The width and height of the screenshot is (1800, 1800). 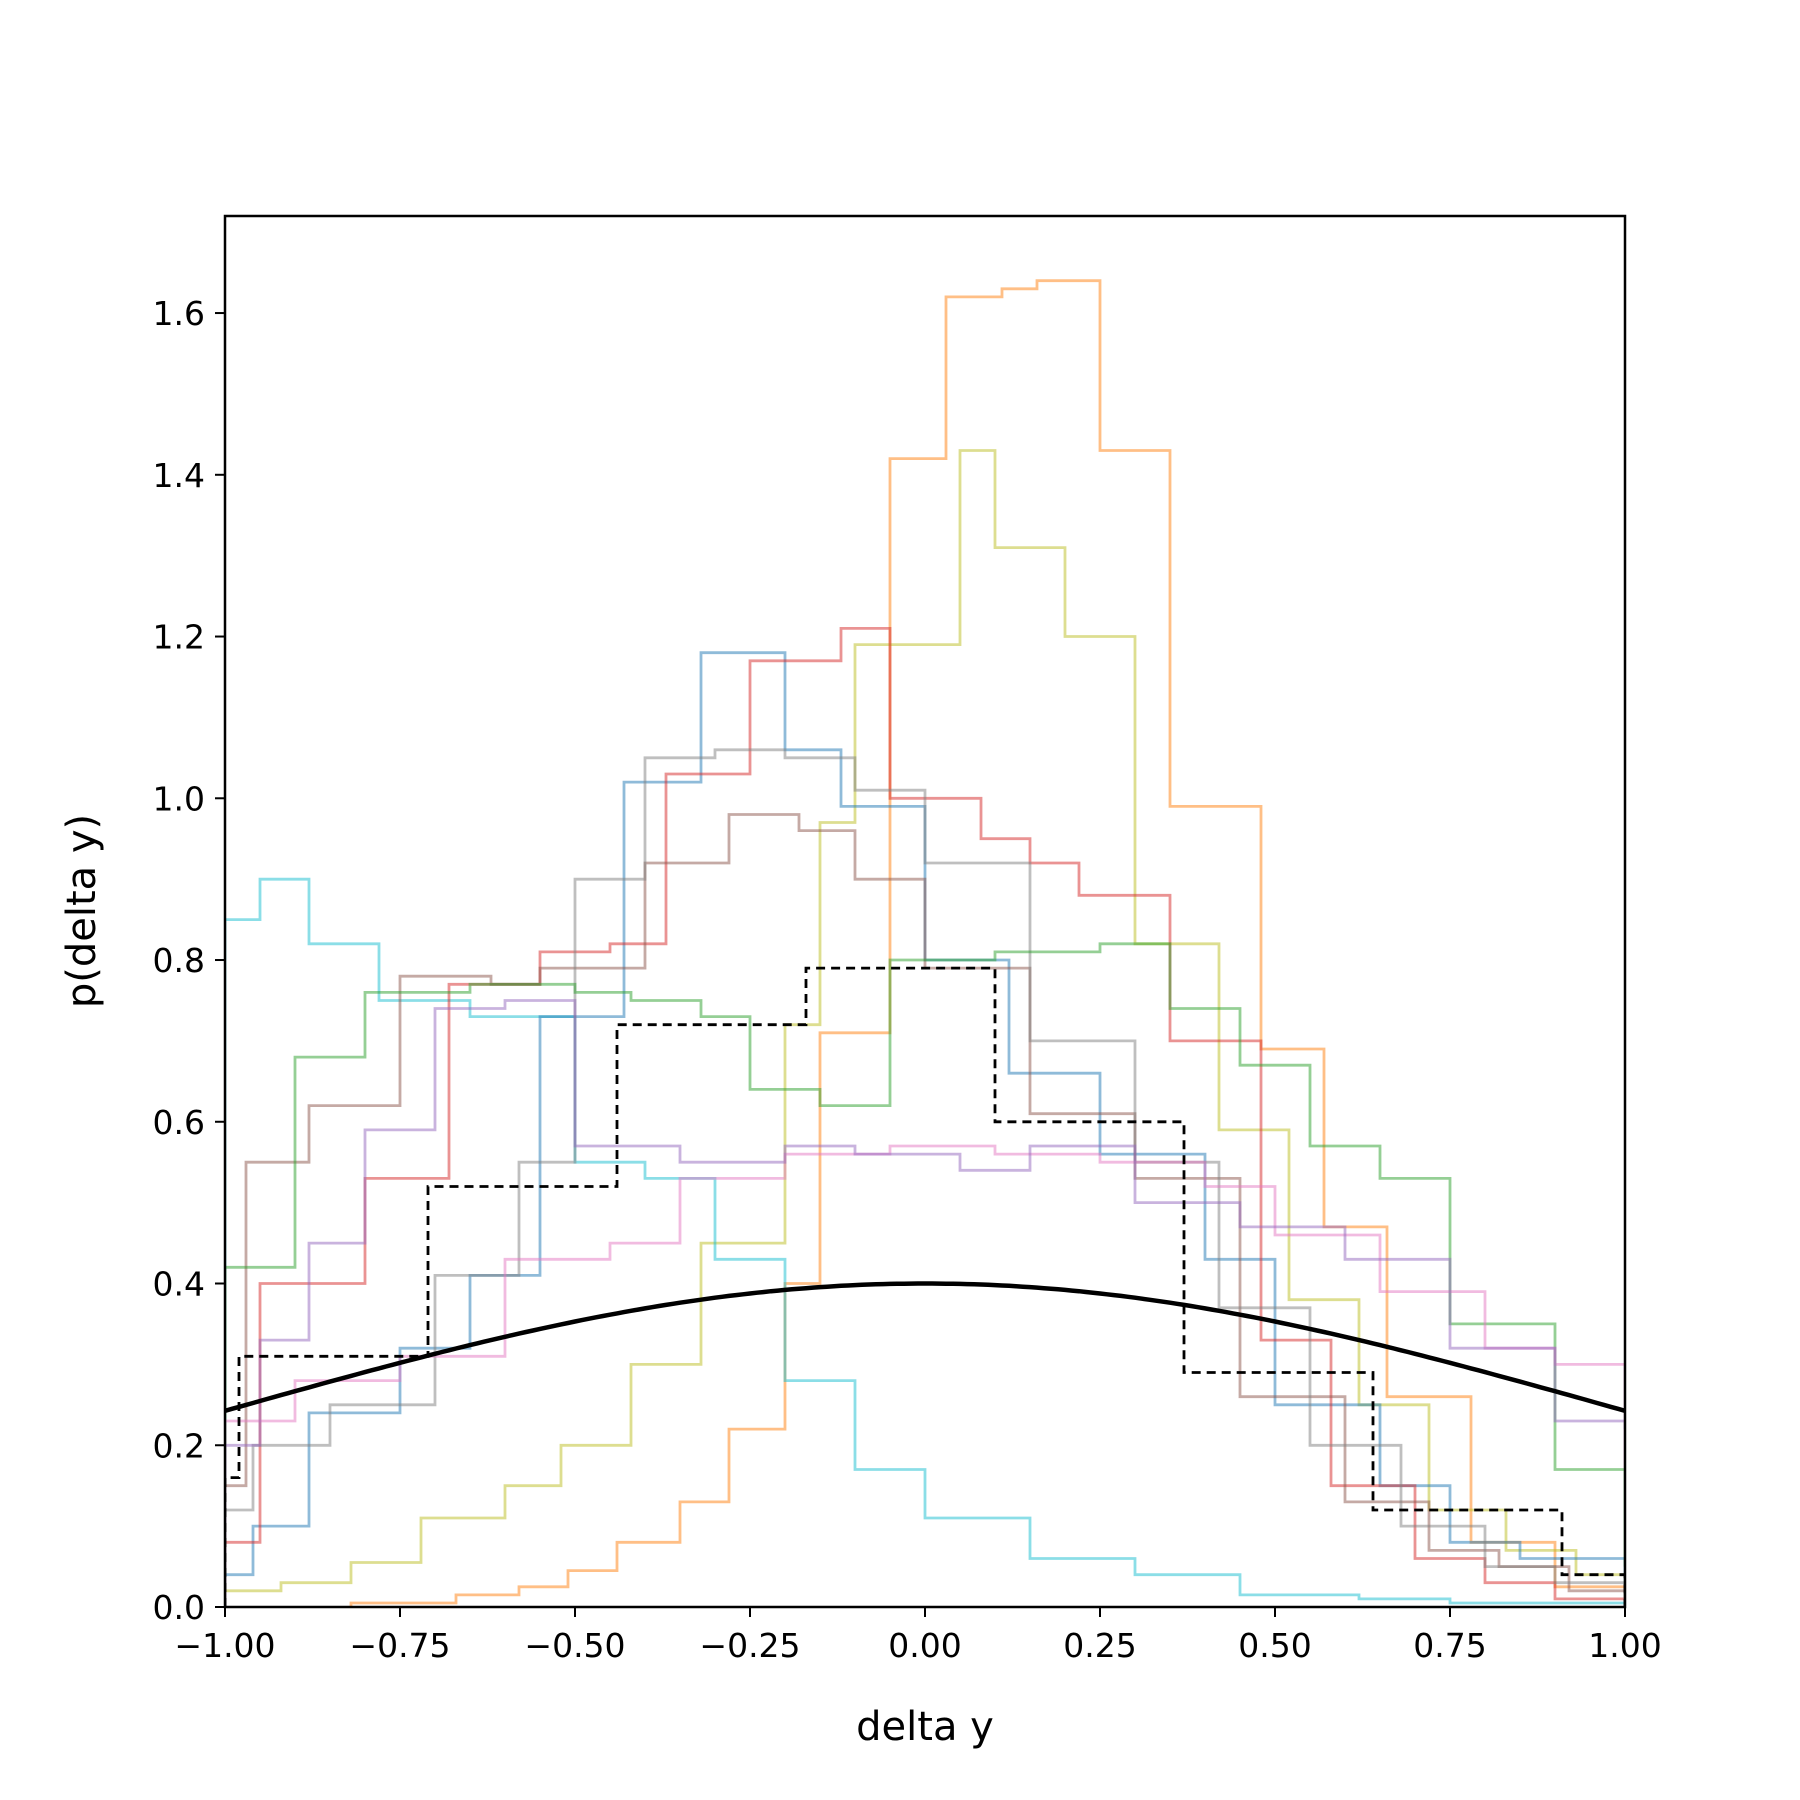 I want to click on y-axis-ticks: 0.0 0.2 0.4 0.6 0.8 1.0 1.2 1.4 1.6, so click(x=189, y=960).